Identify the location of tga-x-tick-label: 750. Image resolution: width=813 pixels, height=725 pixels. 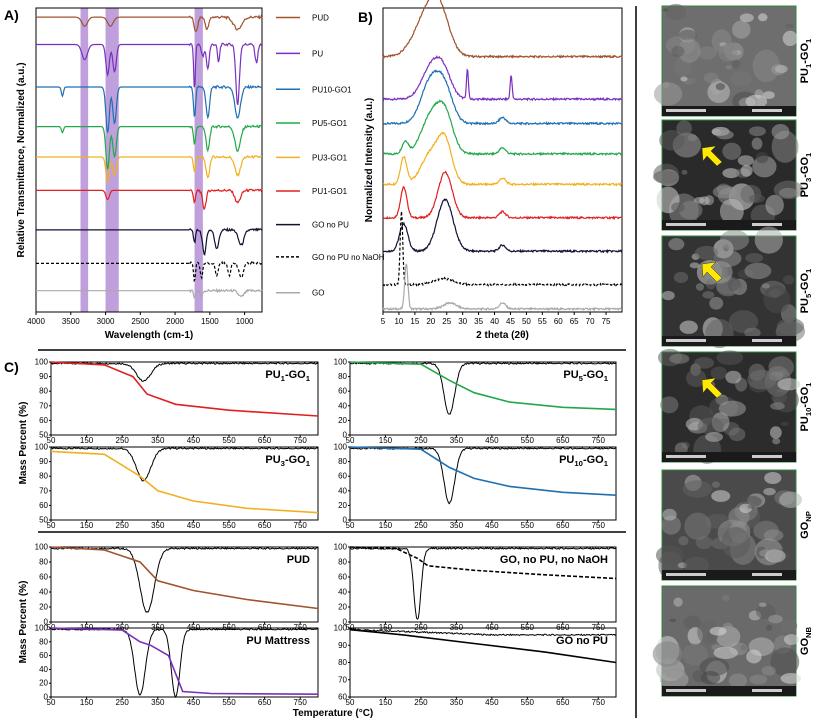
(599, 702).